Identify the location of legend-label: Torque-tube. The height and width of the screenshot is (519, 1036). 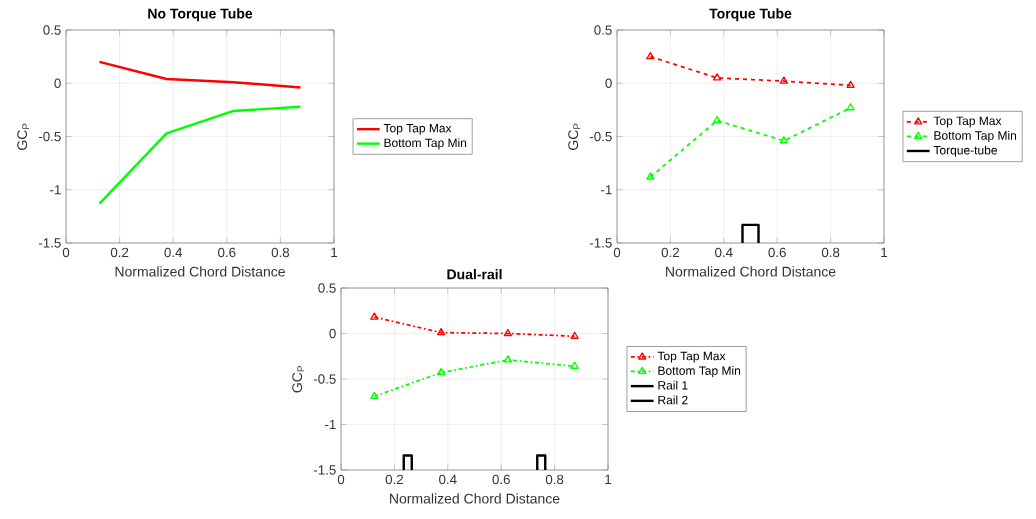
(965, 151).